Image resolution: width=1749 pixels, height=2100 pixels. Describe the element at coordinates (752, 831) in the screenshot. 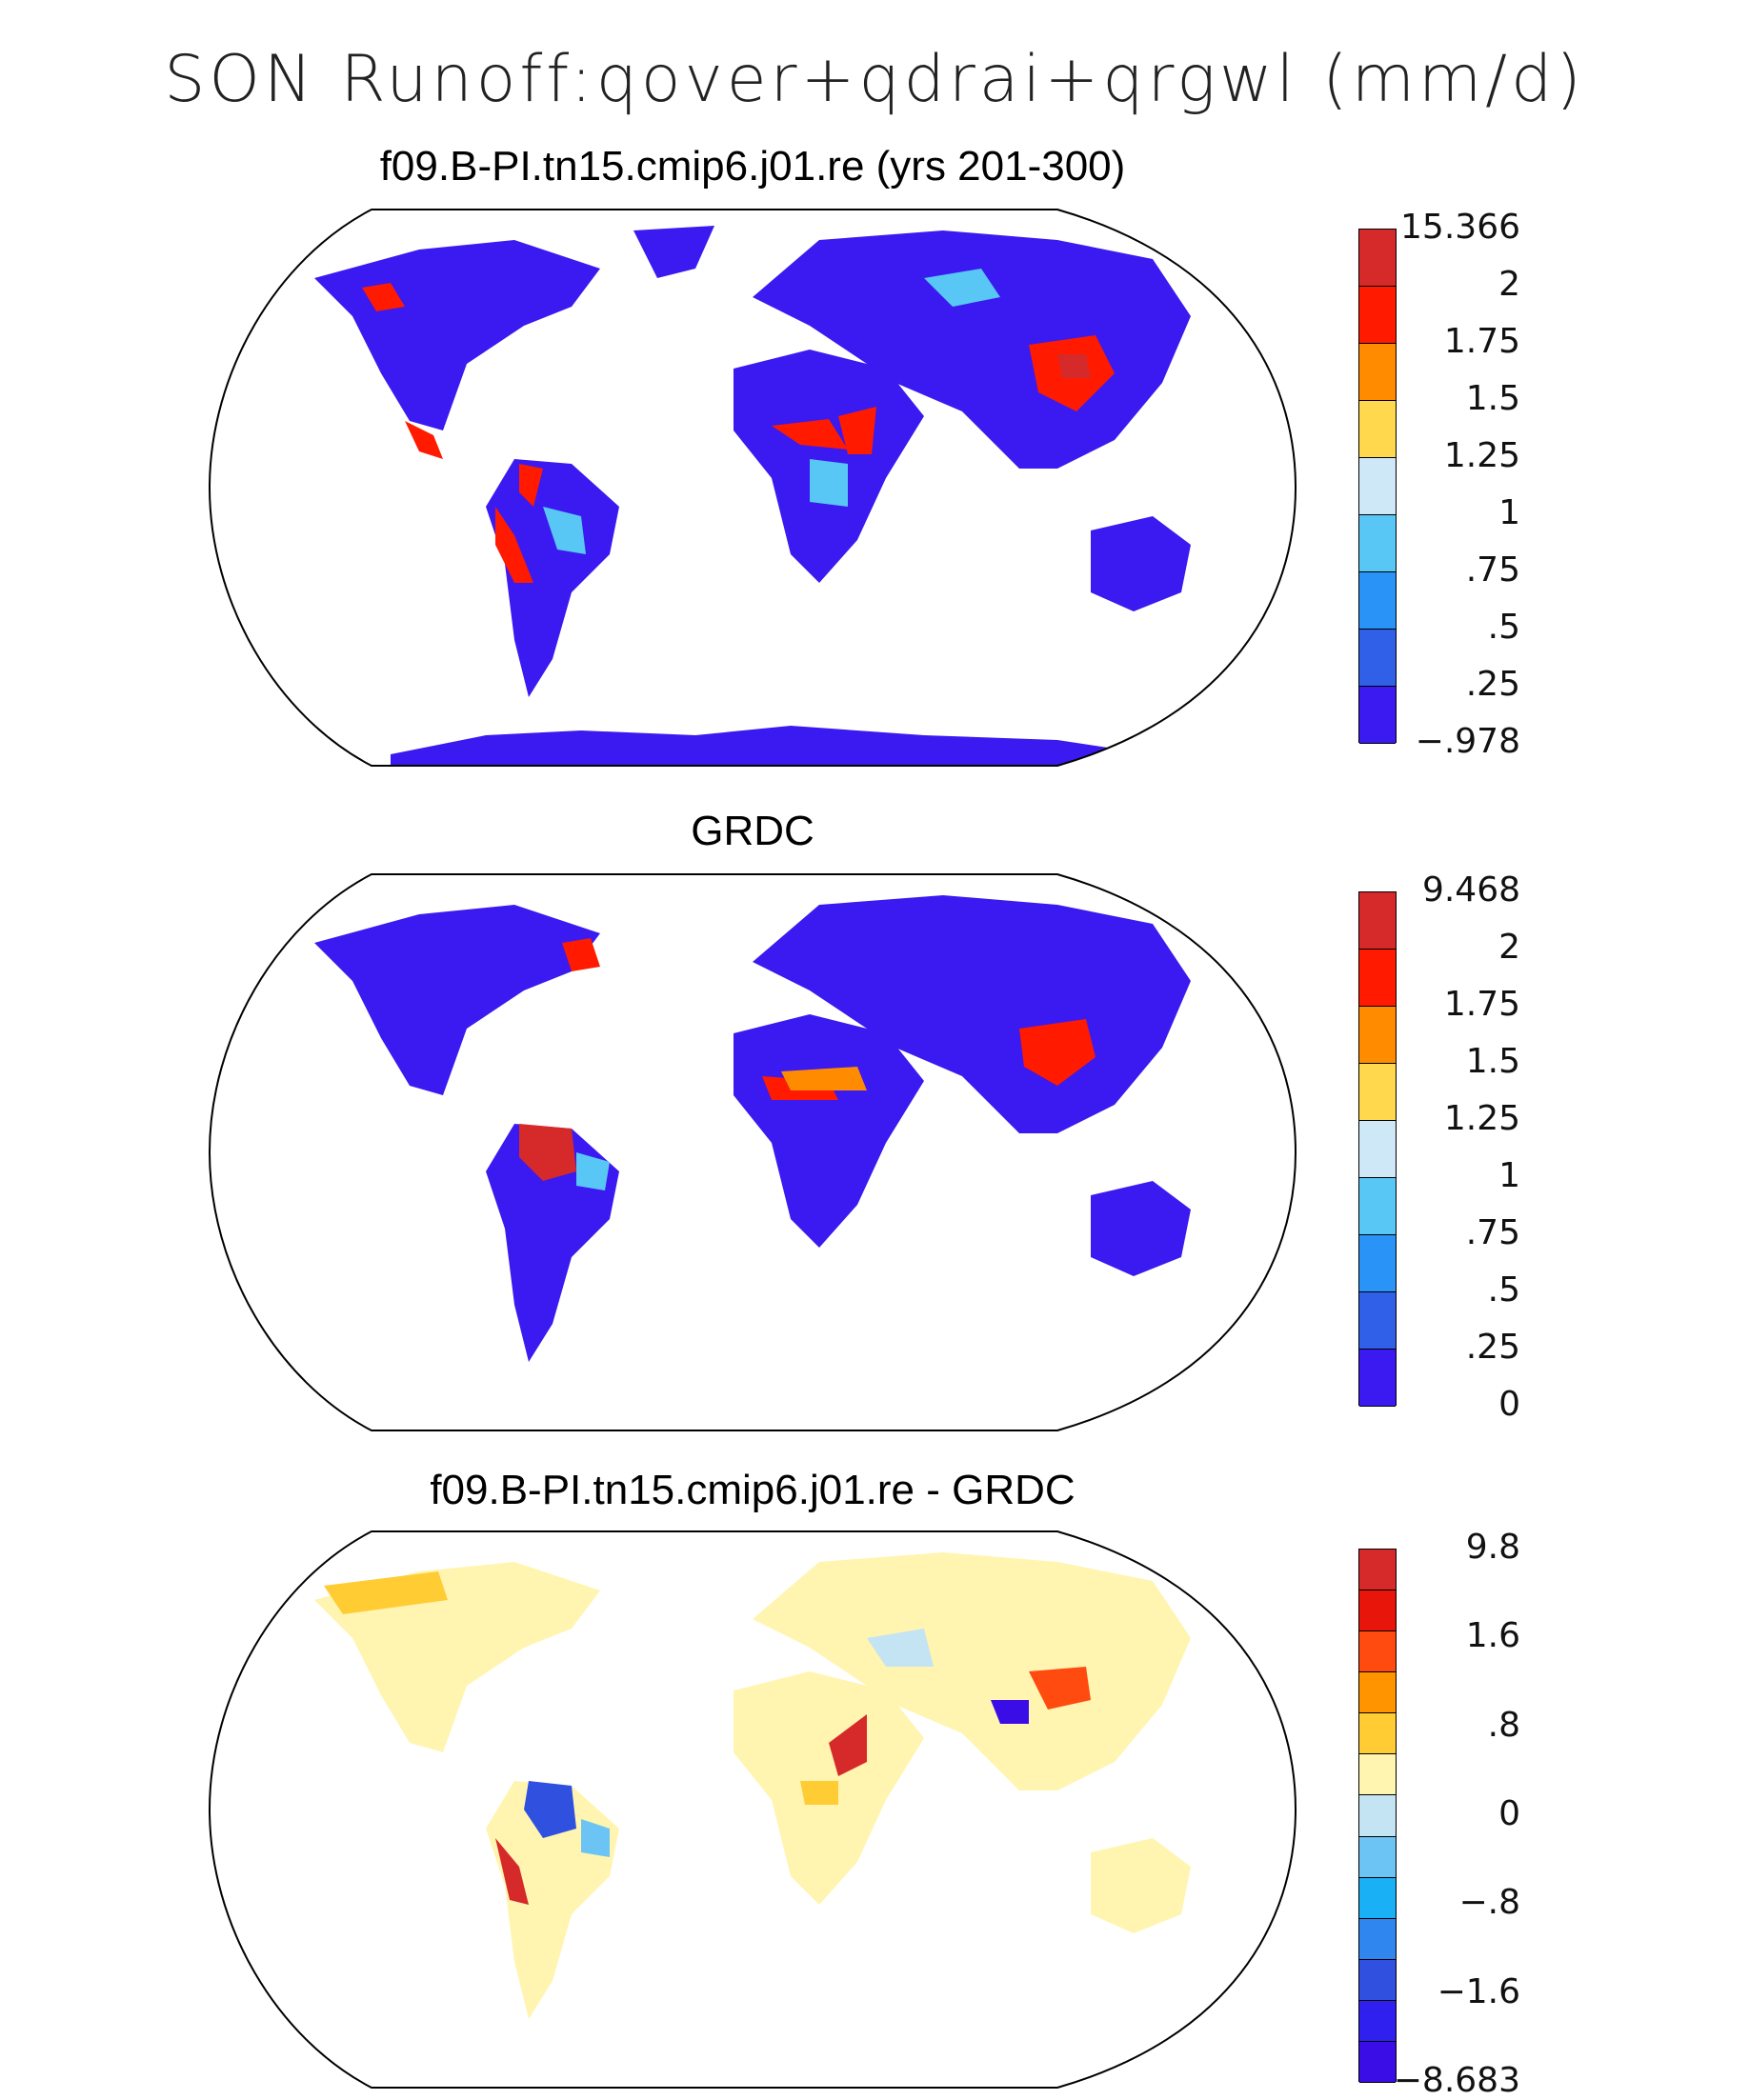

I see `panel-2-title: GRDC` at that location.